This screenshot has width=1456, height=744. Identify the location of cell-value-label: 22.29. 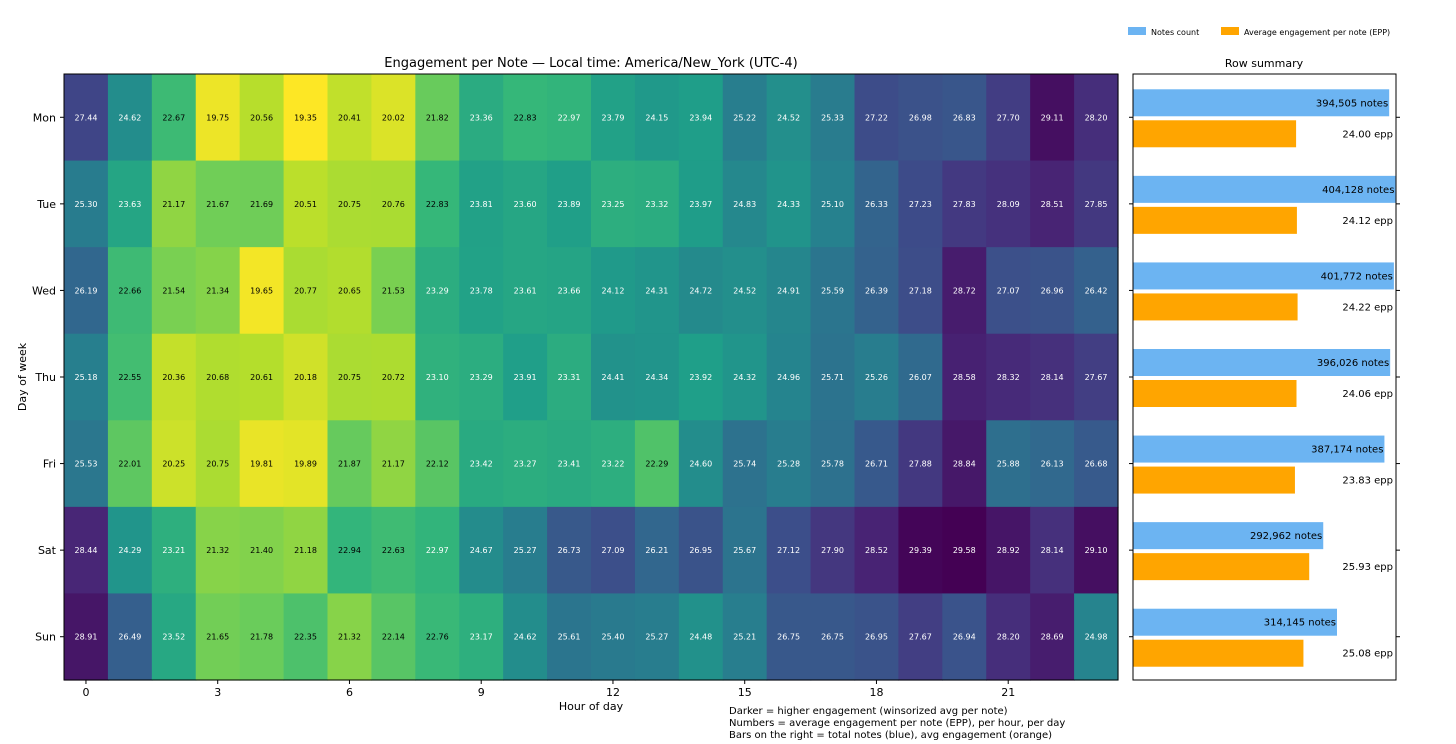
(656, 464).